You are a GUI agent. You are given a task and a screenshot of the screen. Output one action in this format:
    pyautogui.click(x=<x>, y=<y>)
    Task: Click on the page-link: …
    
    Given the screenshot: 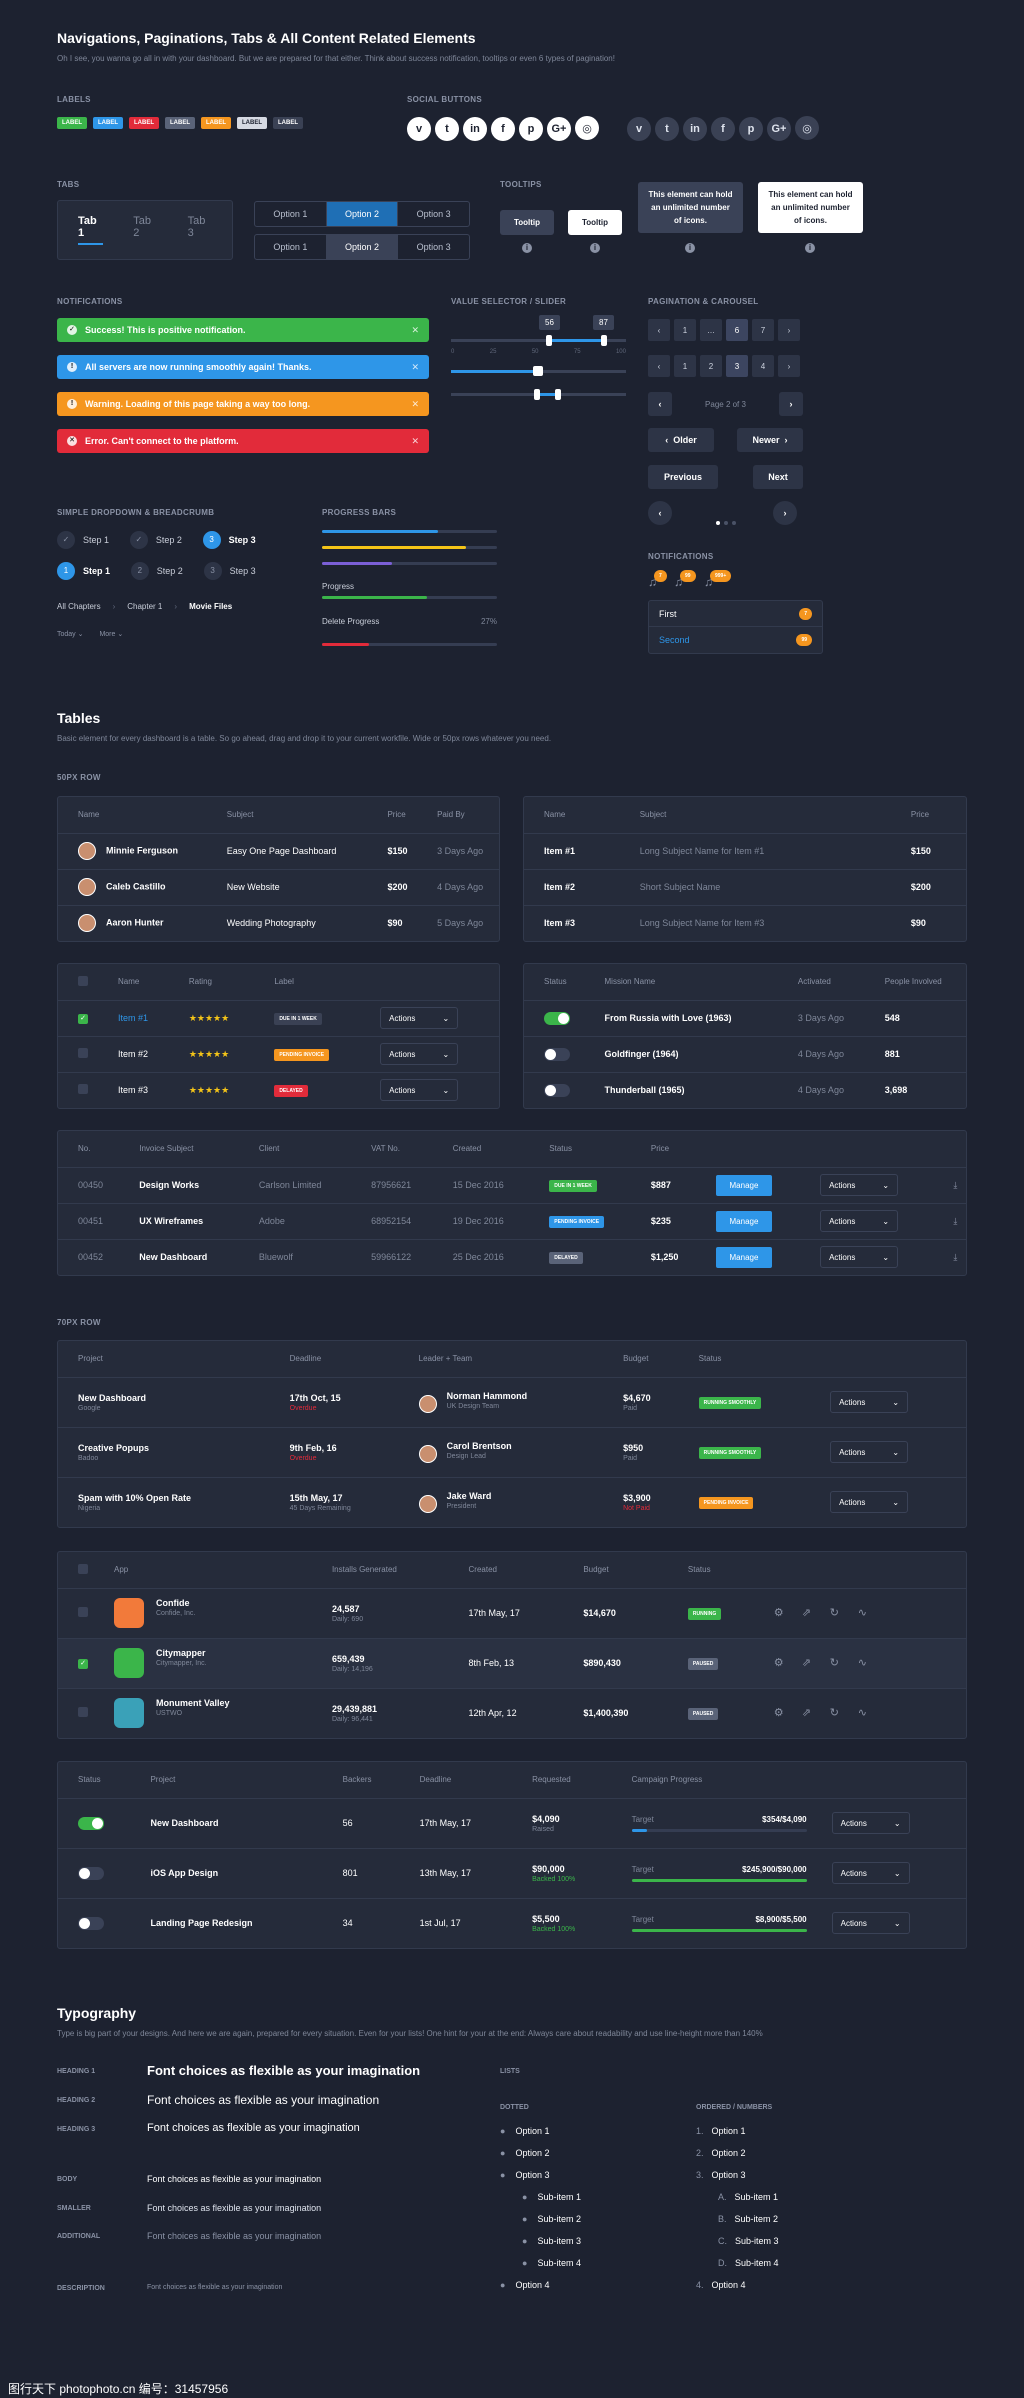 What is the action you would take?
    pyautogui.click(x=711, y=330)
    